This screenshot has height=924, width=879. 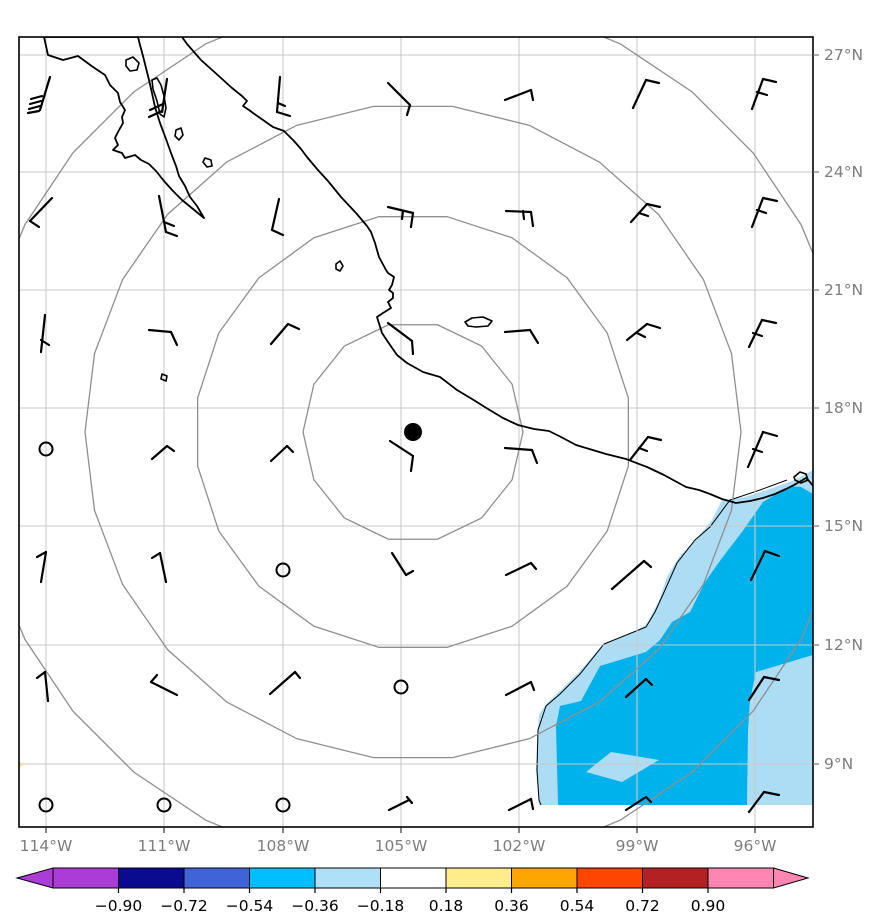 What do you see at coordinates (381, 906) in the screenshot?
I see `colorbar-tick-label: −0.18` at bounding box center [381, 906].